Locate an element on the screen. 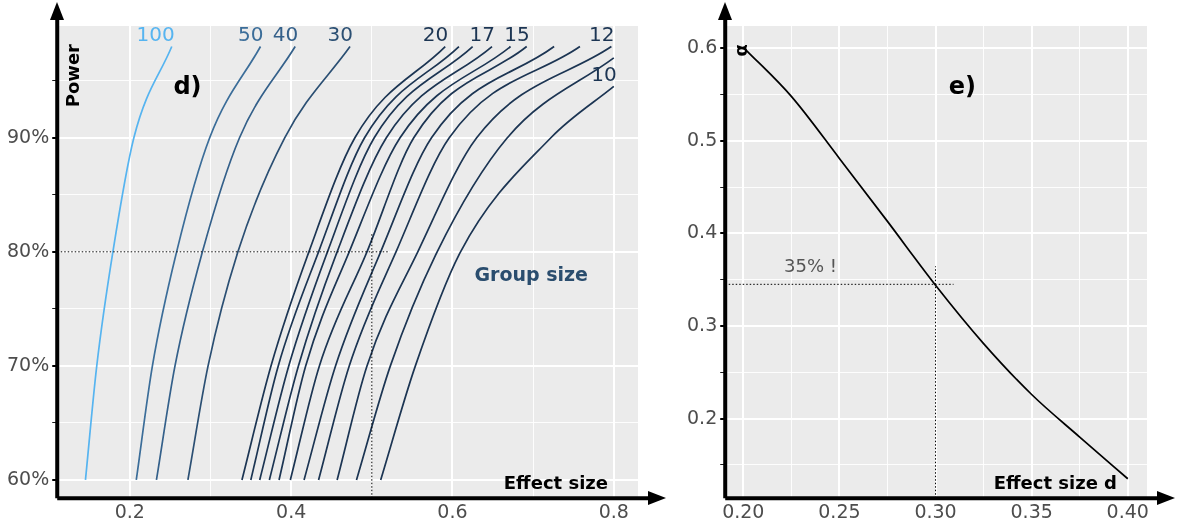 This screenshot has height=531, width=1189. text: e) is located at coordinates (962, 86).